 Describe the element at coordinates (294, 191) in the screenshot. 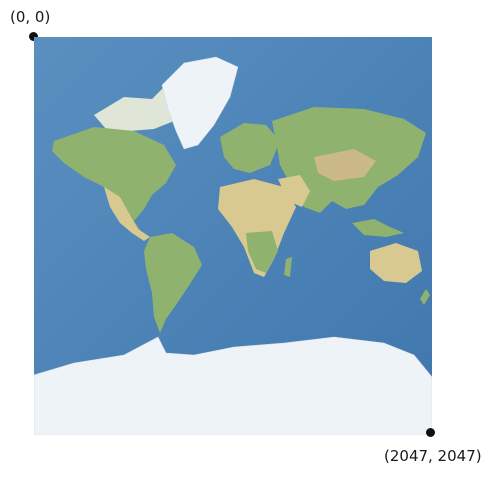

I see `arabia` at that location.